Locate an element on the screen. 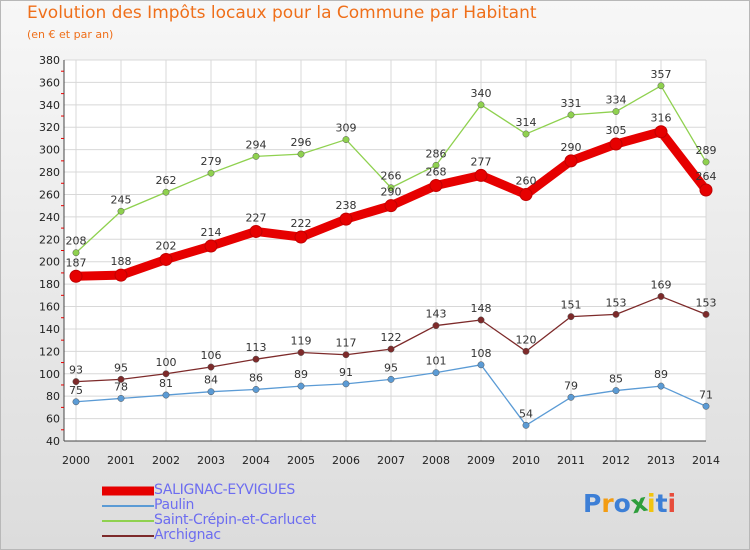  data-label: 279 is located at coordinates (211, 161).